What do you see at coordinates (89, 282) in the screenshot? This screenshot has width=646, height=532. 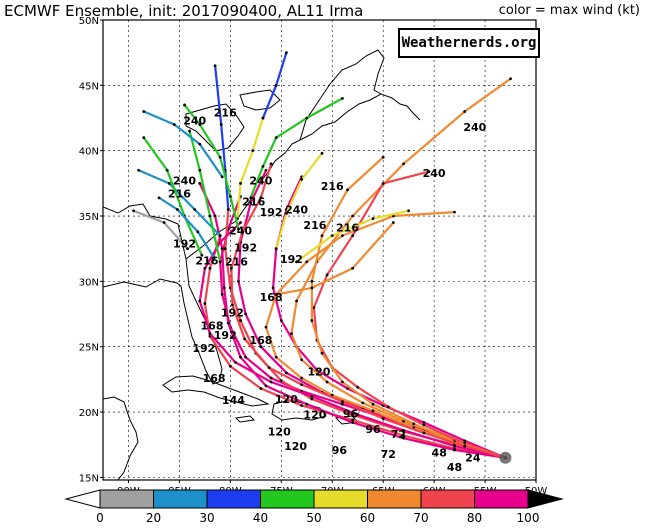 I see `lat-tick-label: 30N` at bounding box center [89, 282].